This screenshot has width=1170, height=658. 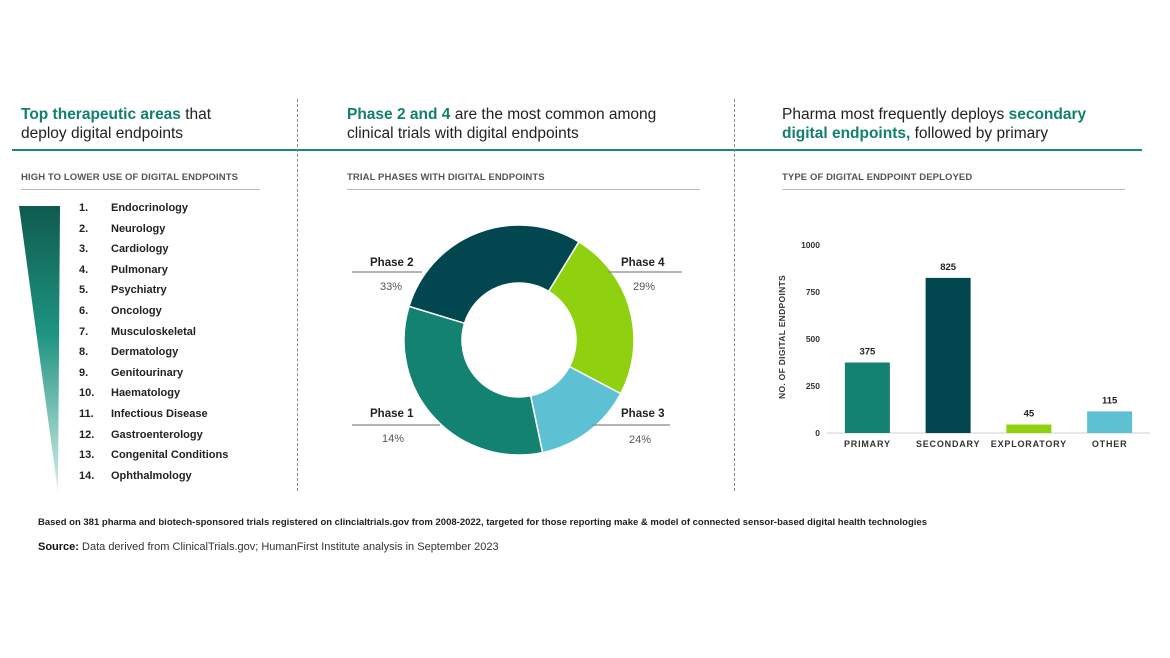 I want to click on y-tick-label: 250, so click(x=813, y=386).